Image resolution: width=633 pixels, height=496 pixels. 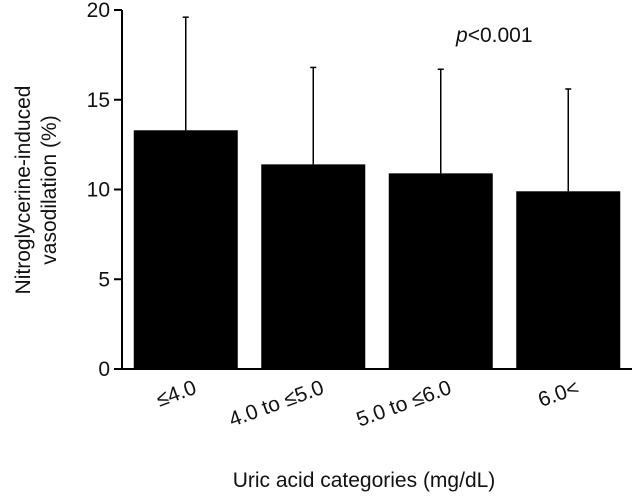 What do you see at coordinates (558, 394) in the screenshot?
I see `x-tick-label: 6.0<` at bounding box center [558, 394].